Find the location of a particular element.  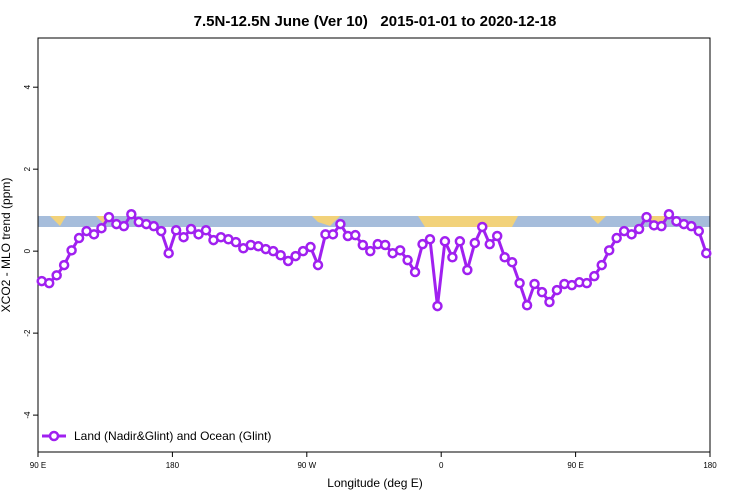

legend: Land (Nadir&Glint) and Ocean (Glint) is located at coordinates (156, 436).